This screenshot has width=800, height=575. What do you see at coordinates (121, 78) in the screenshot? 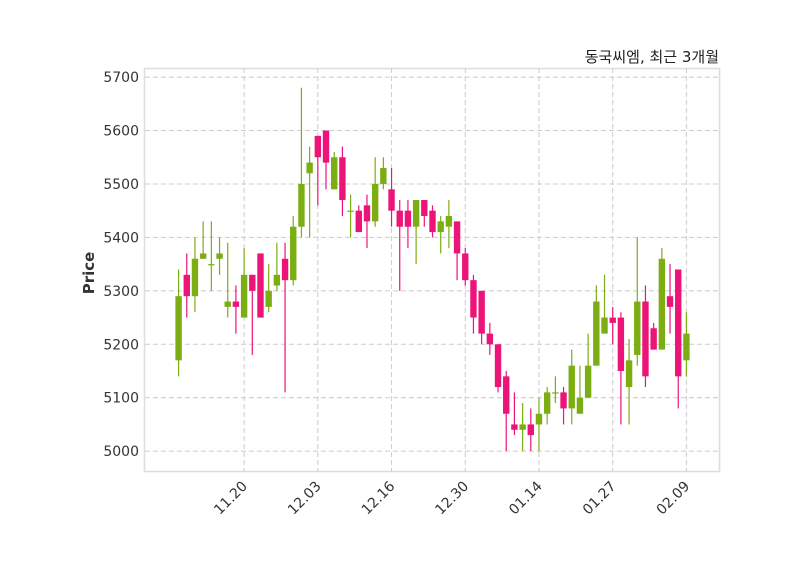
I see `y-tick-label: 5700` at bounding box center [121, 78].